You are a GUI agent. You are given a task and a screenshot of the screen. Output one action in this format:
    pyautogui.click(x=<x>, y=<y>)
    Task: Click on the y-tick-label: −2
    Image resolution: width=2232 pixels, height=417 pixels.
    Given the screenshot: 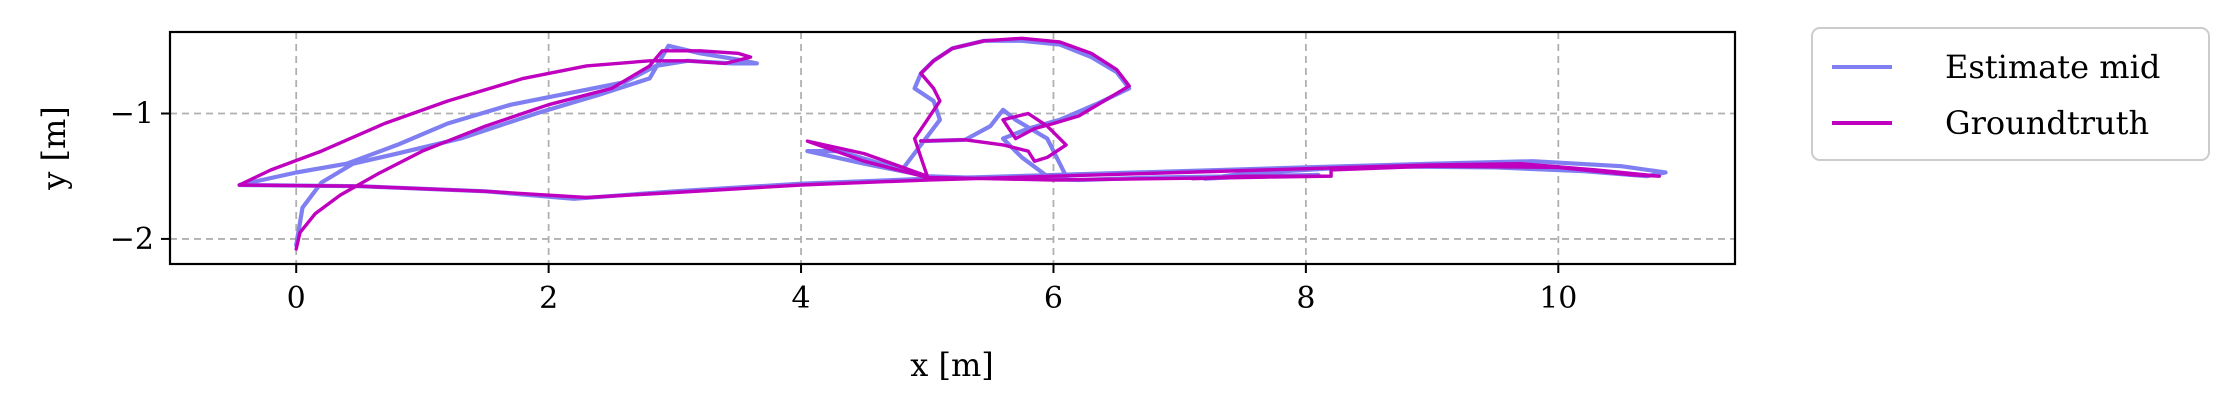 What is the action you would take?
    pyautogui.click(x=132, y=239)
    